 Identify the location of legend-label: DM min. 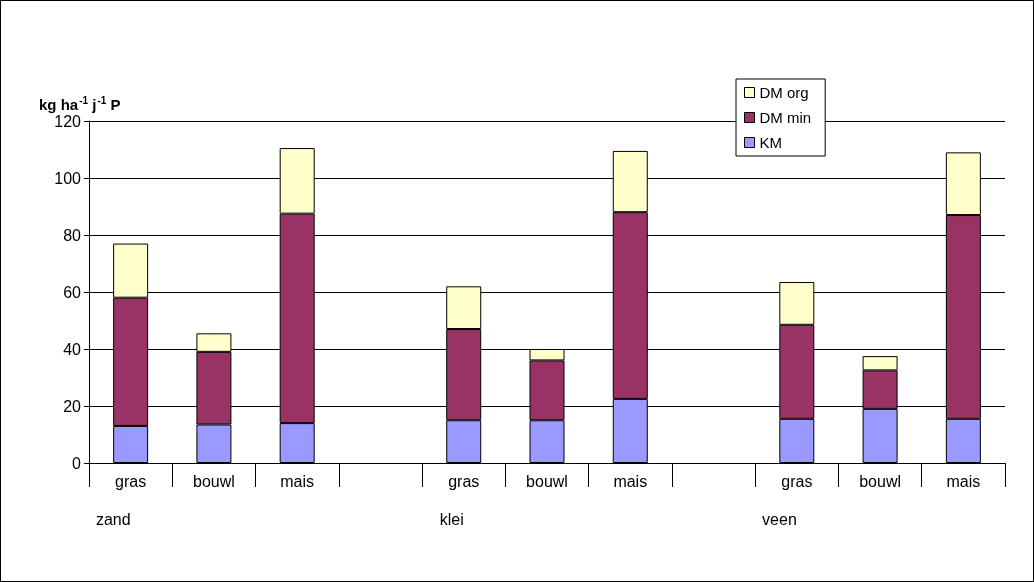
(785, 117).